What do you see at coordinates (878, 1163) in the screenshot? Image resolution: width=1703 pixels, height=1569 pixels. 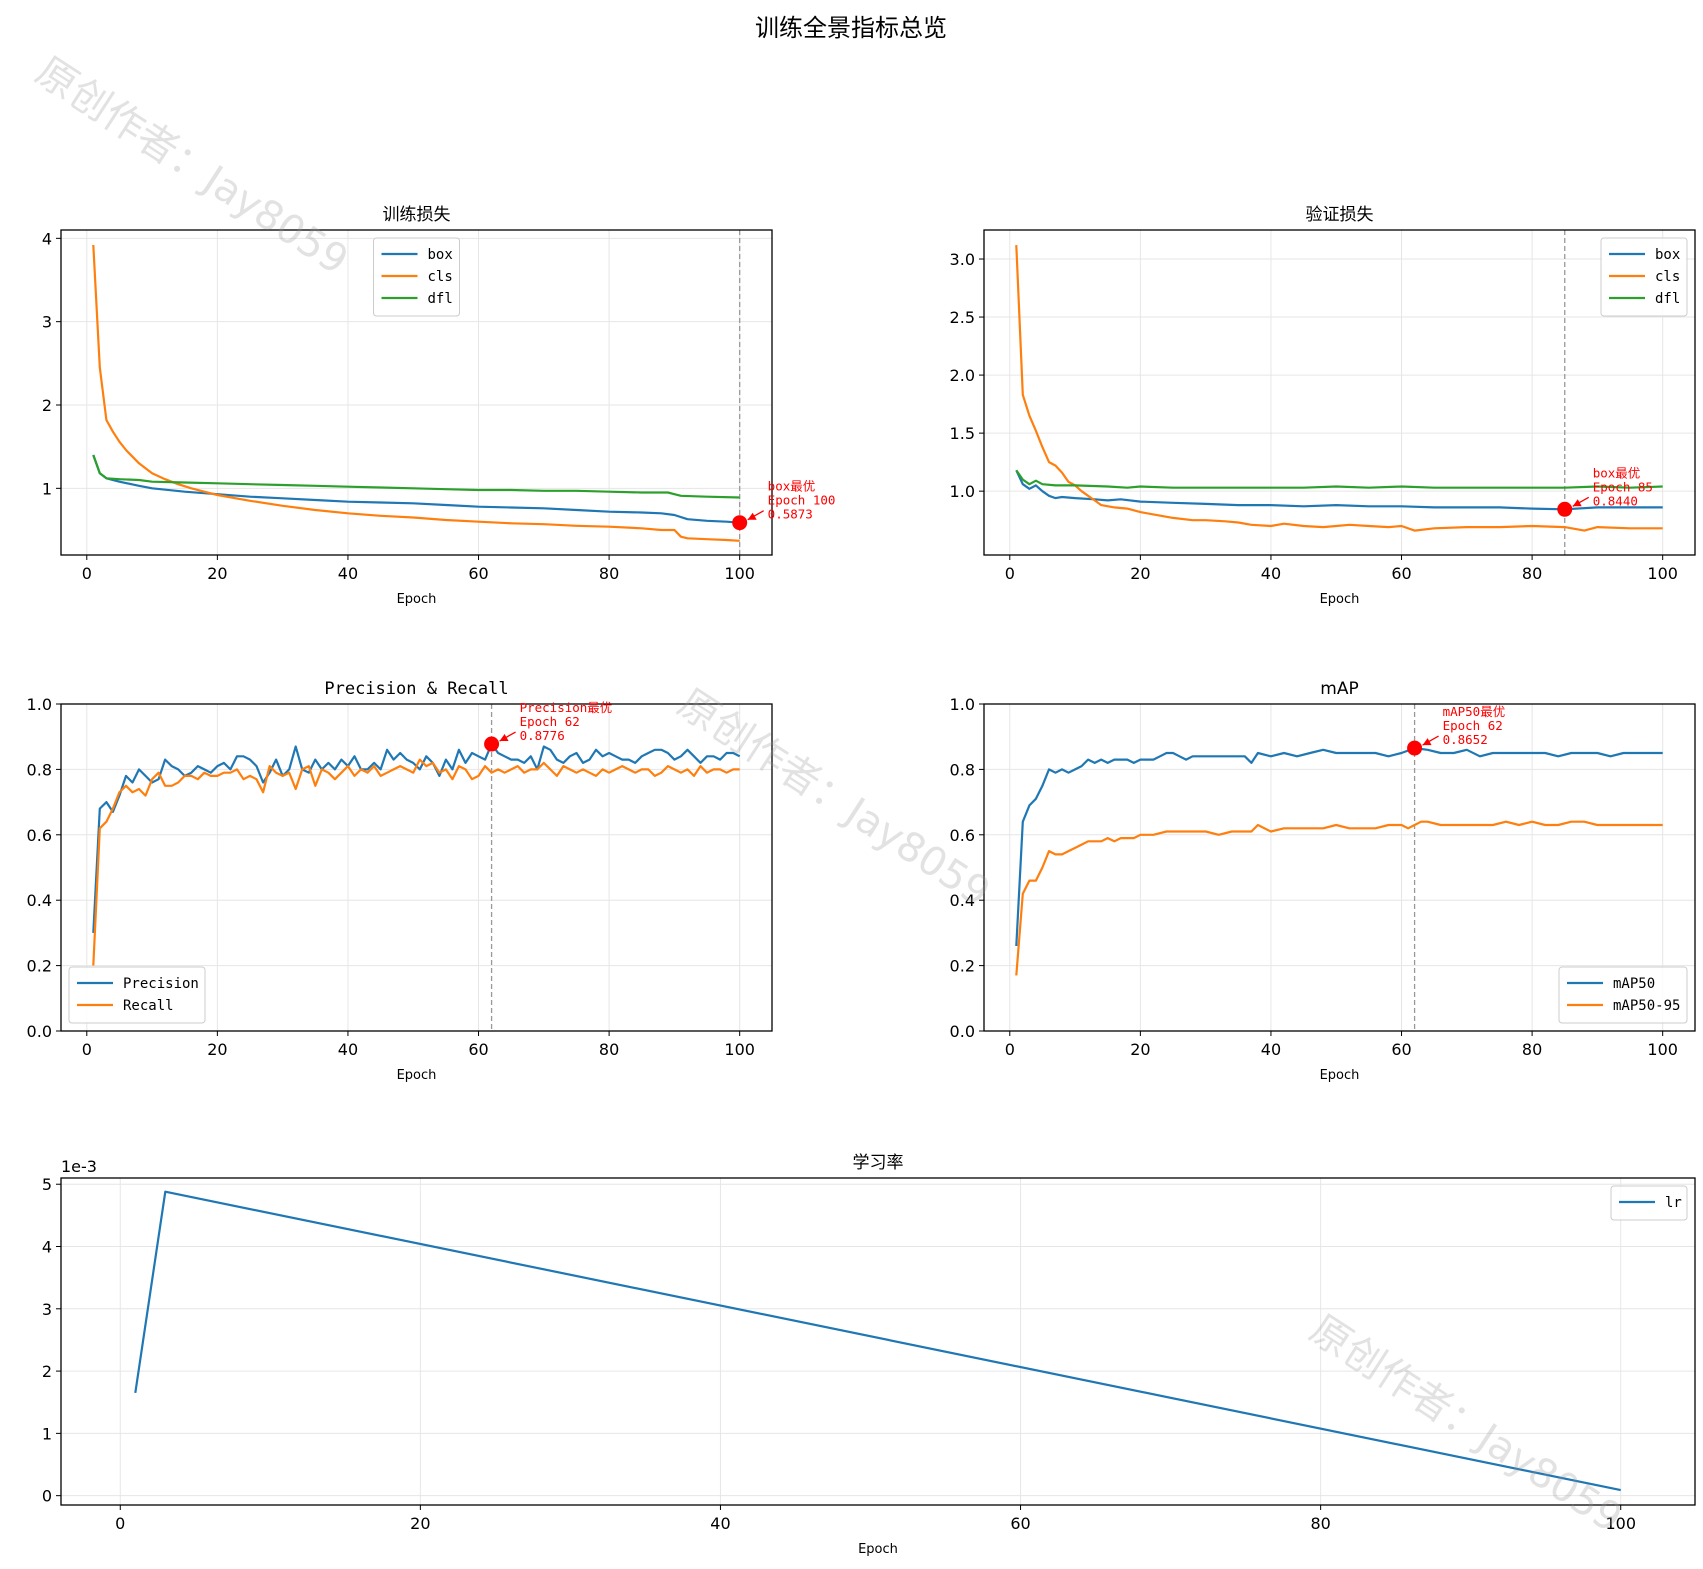 I see `subplot-title: 学习率` at bounding box center [878, 1163].